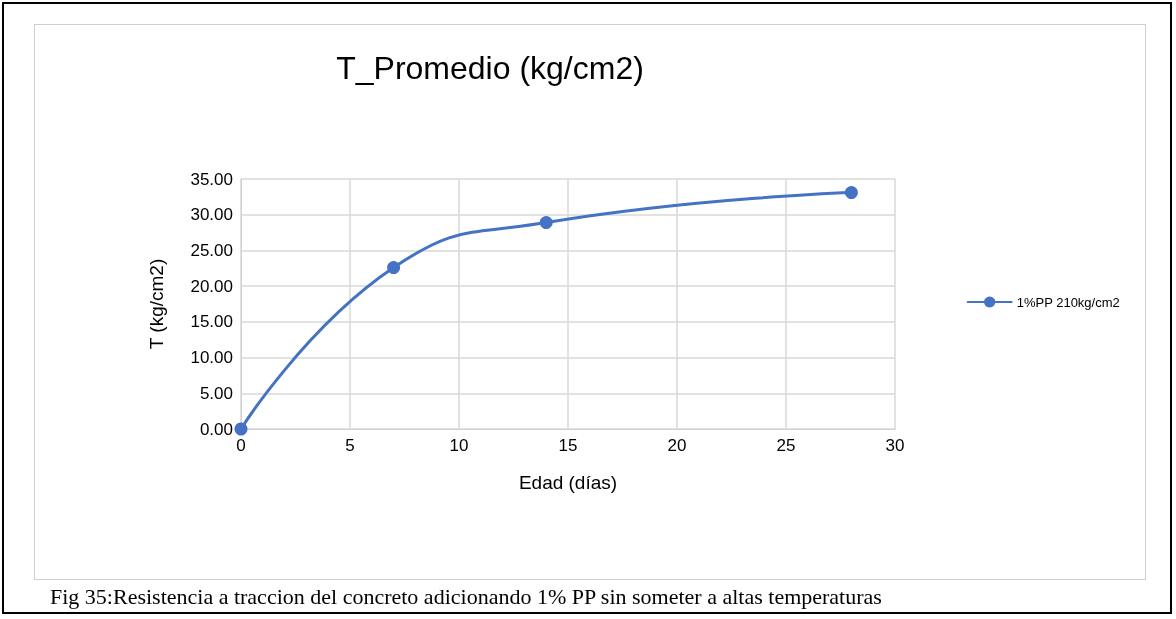  What do you see at coordinates (786, 445) in the screenshot?
I see `x-tick-label: 25` at bounding box center [786, 445].